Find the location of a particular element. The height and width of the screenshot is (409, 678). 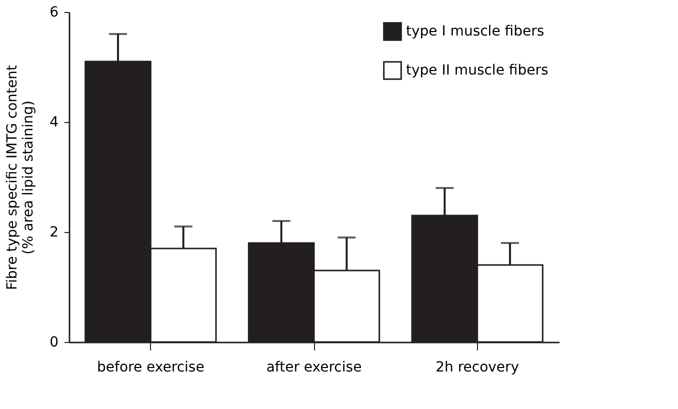

y-tick-label: 6 is located at coordinates (54, 12).